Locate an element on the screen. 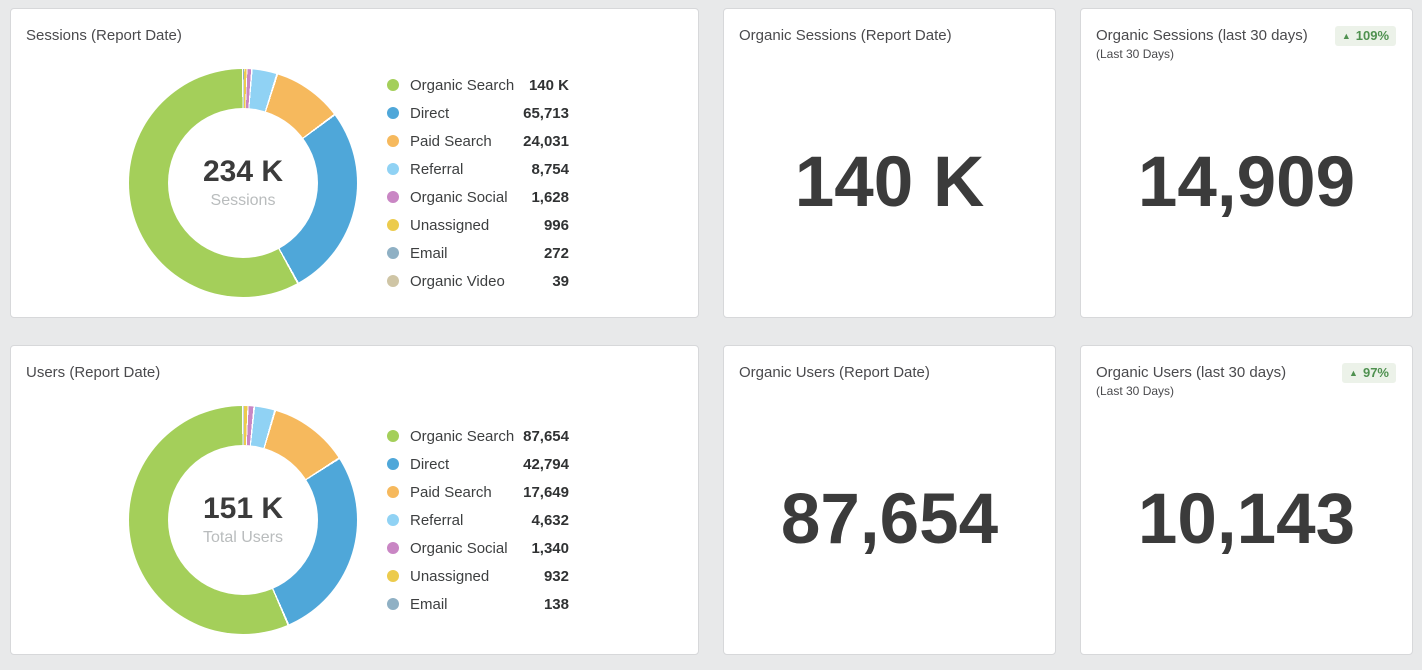 The width and height of the screenshot is (1422, 670). legend-value: 1,340 is located at coordinates (550, 548).